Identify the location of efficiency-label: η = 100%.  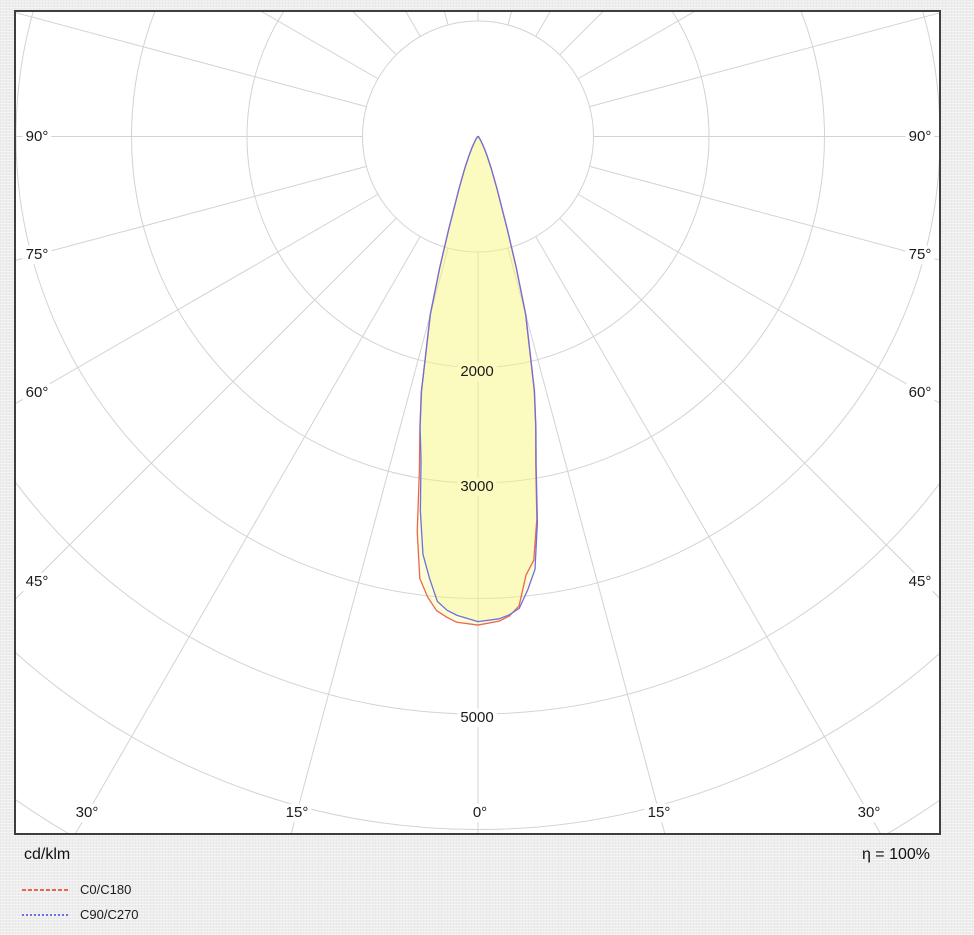
(895, 854).